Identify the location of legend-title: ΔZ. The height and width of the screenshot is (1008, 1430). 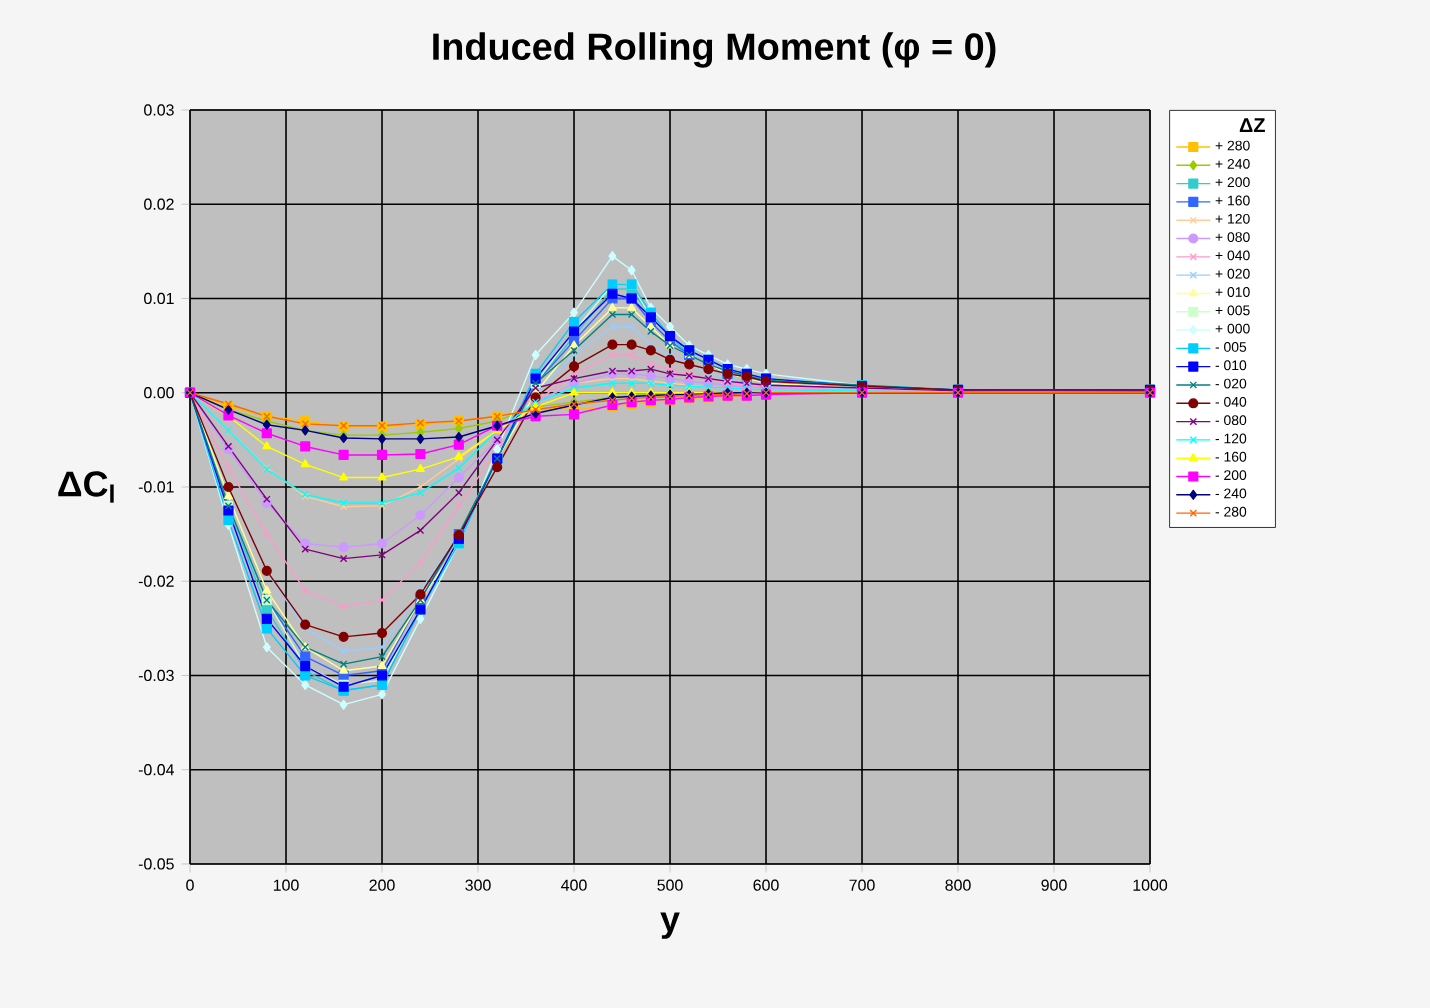
(1252, 125).